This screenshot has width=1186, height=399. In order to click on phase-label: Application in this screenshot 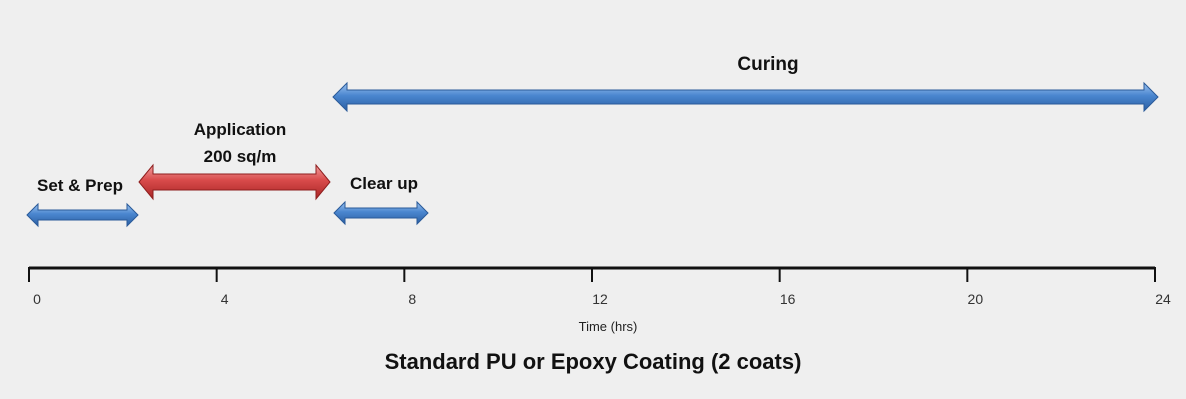, I will do `click(240, 129)`.